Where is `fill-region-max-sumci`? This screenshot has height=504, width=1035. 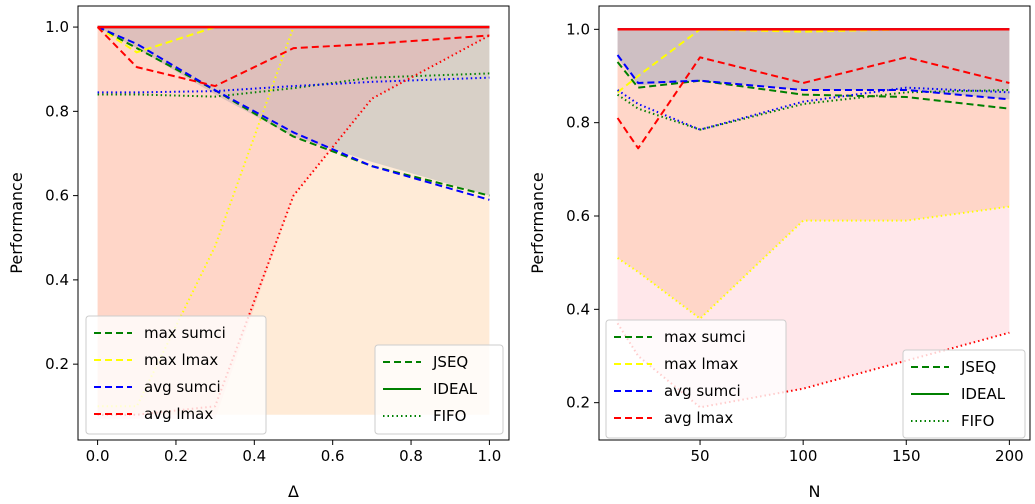
fill-region-max-sumci is located at coordinates (293, 111).